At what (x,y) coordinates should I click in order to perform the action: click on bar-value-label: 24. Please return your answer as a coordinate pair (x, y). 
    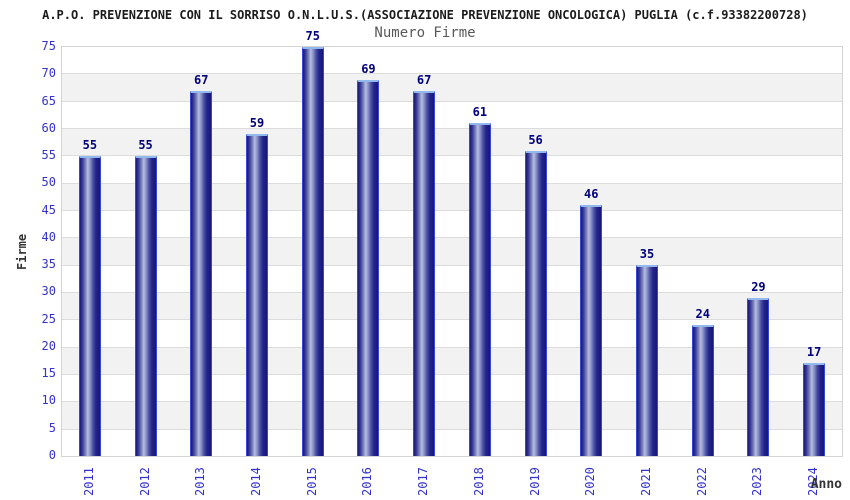
    Looking at the image, I should click on (702, 314).